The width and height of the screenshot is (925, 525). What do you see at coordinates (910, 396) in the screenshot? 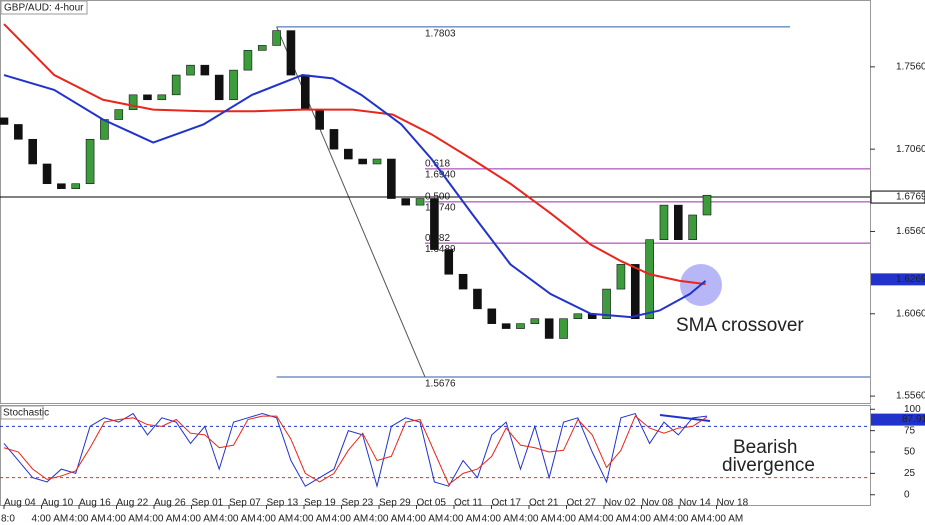
I see `y-tick-label: 1.5560` at bounding box center [910, 396].